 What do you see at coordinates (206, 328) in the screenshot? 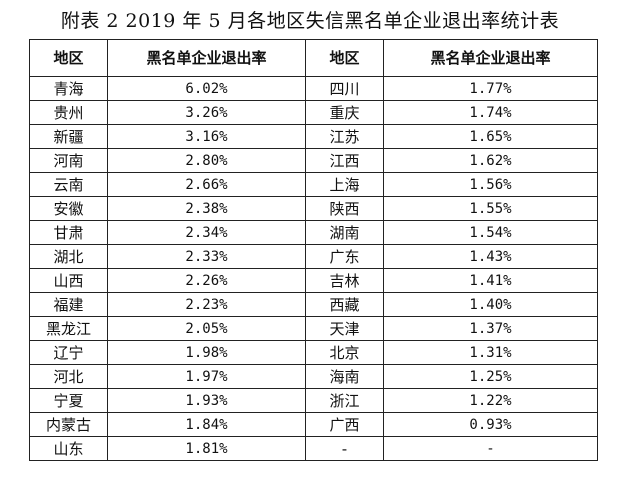
I see `cell-rate-left: 2.05%` at bounding box center [206, 328].